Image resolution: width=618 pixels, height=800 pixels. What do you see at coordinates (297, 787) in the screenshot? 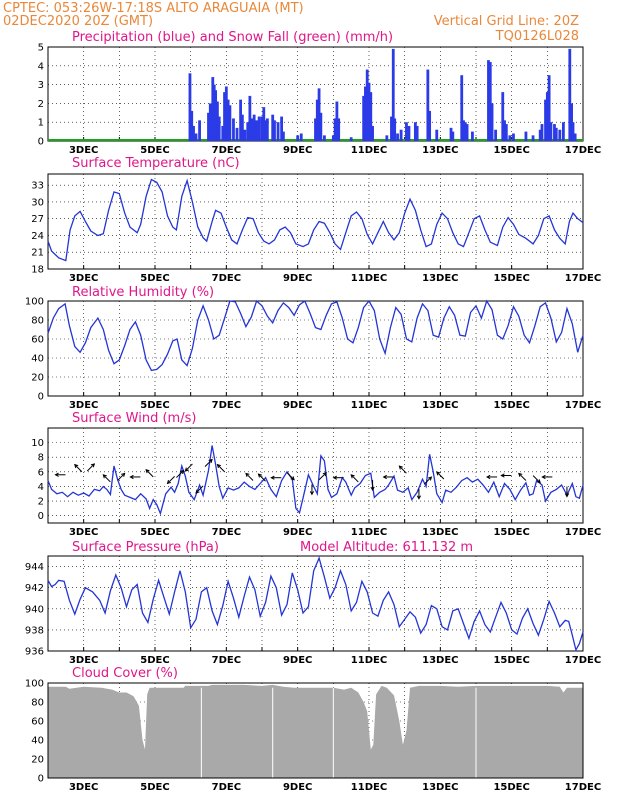
I see `cloud-xtick-label: 9DEC` at bounding box center [297, 787].